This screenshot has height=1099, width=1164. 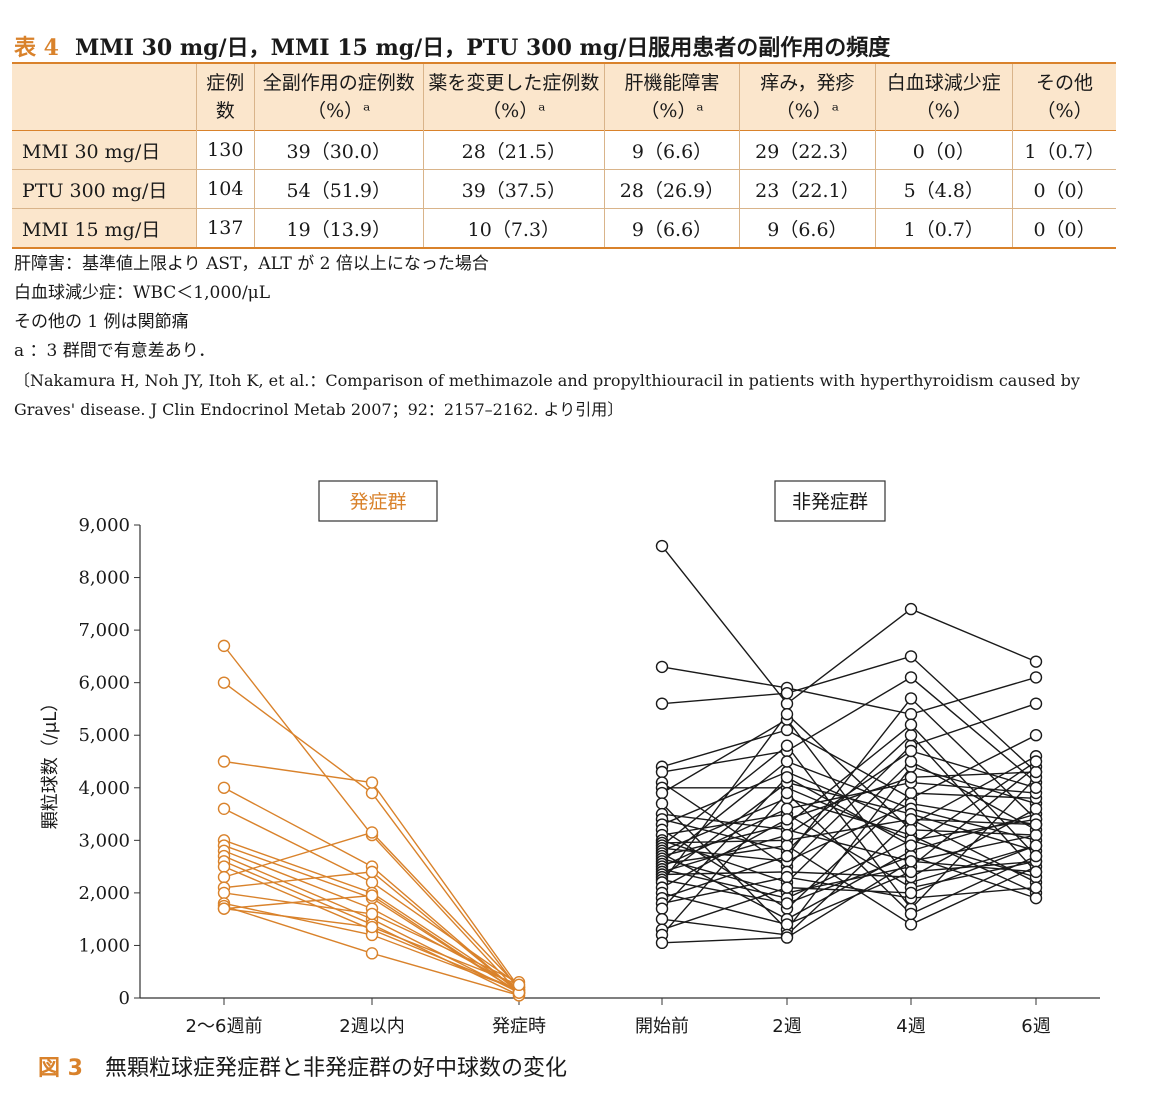 I want to click on header-cell: その他（%）, so click(x=1064, y=97).